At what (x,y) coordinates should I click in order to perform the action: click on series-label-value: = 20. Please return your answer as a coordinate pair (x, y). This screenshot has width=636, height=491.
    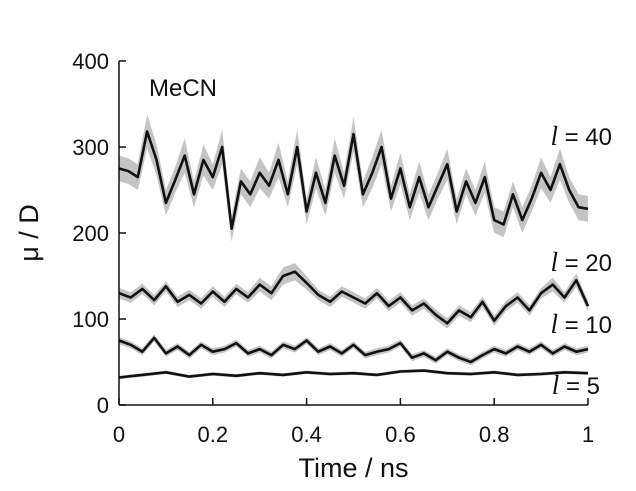
    Looking at the image, I should click on (585, 263).